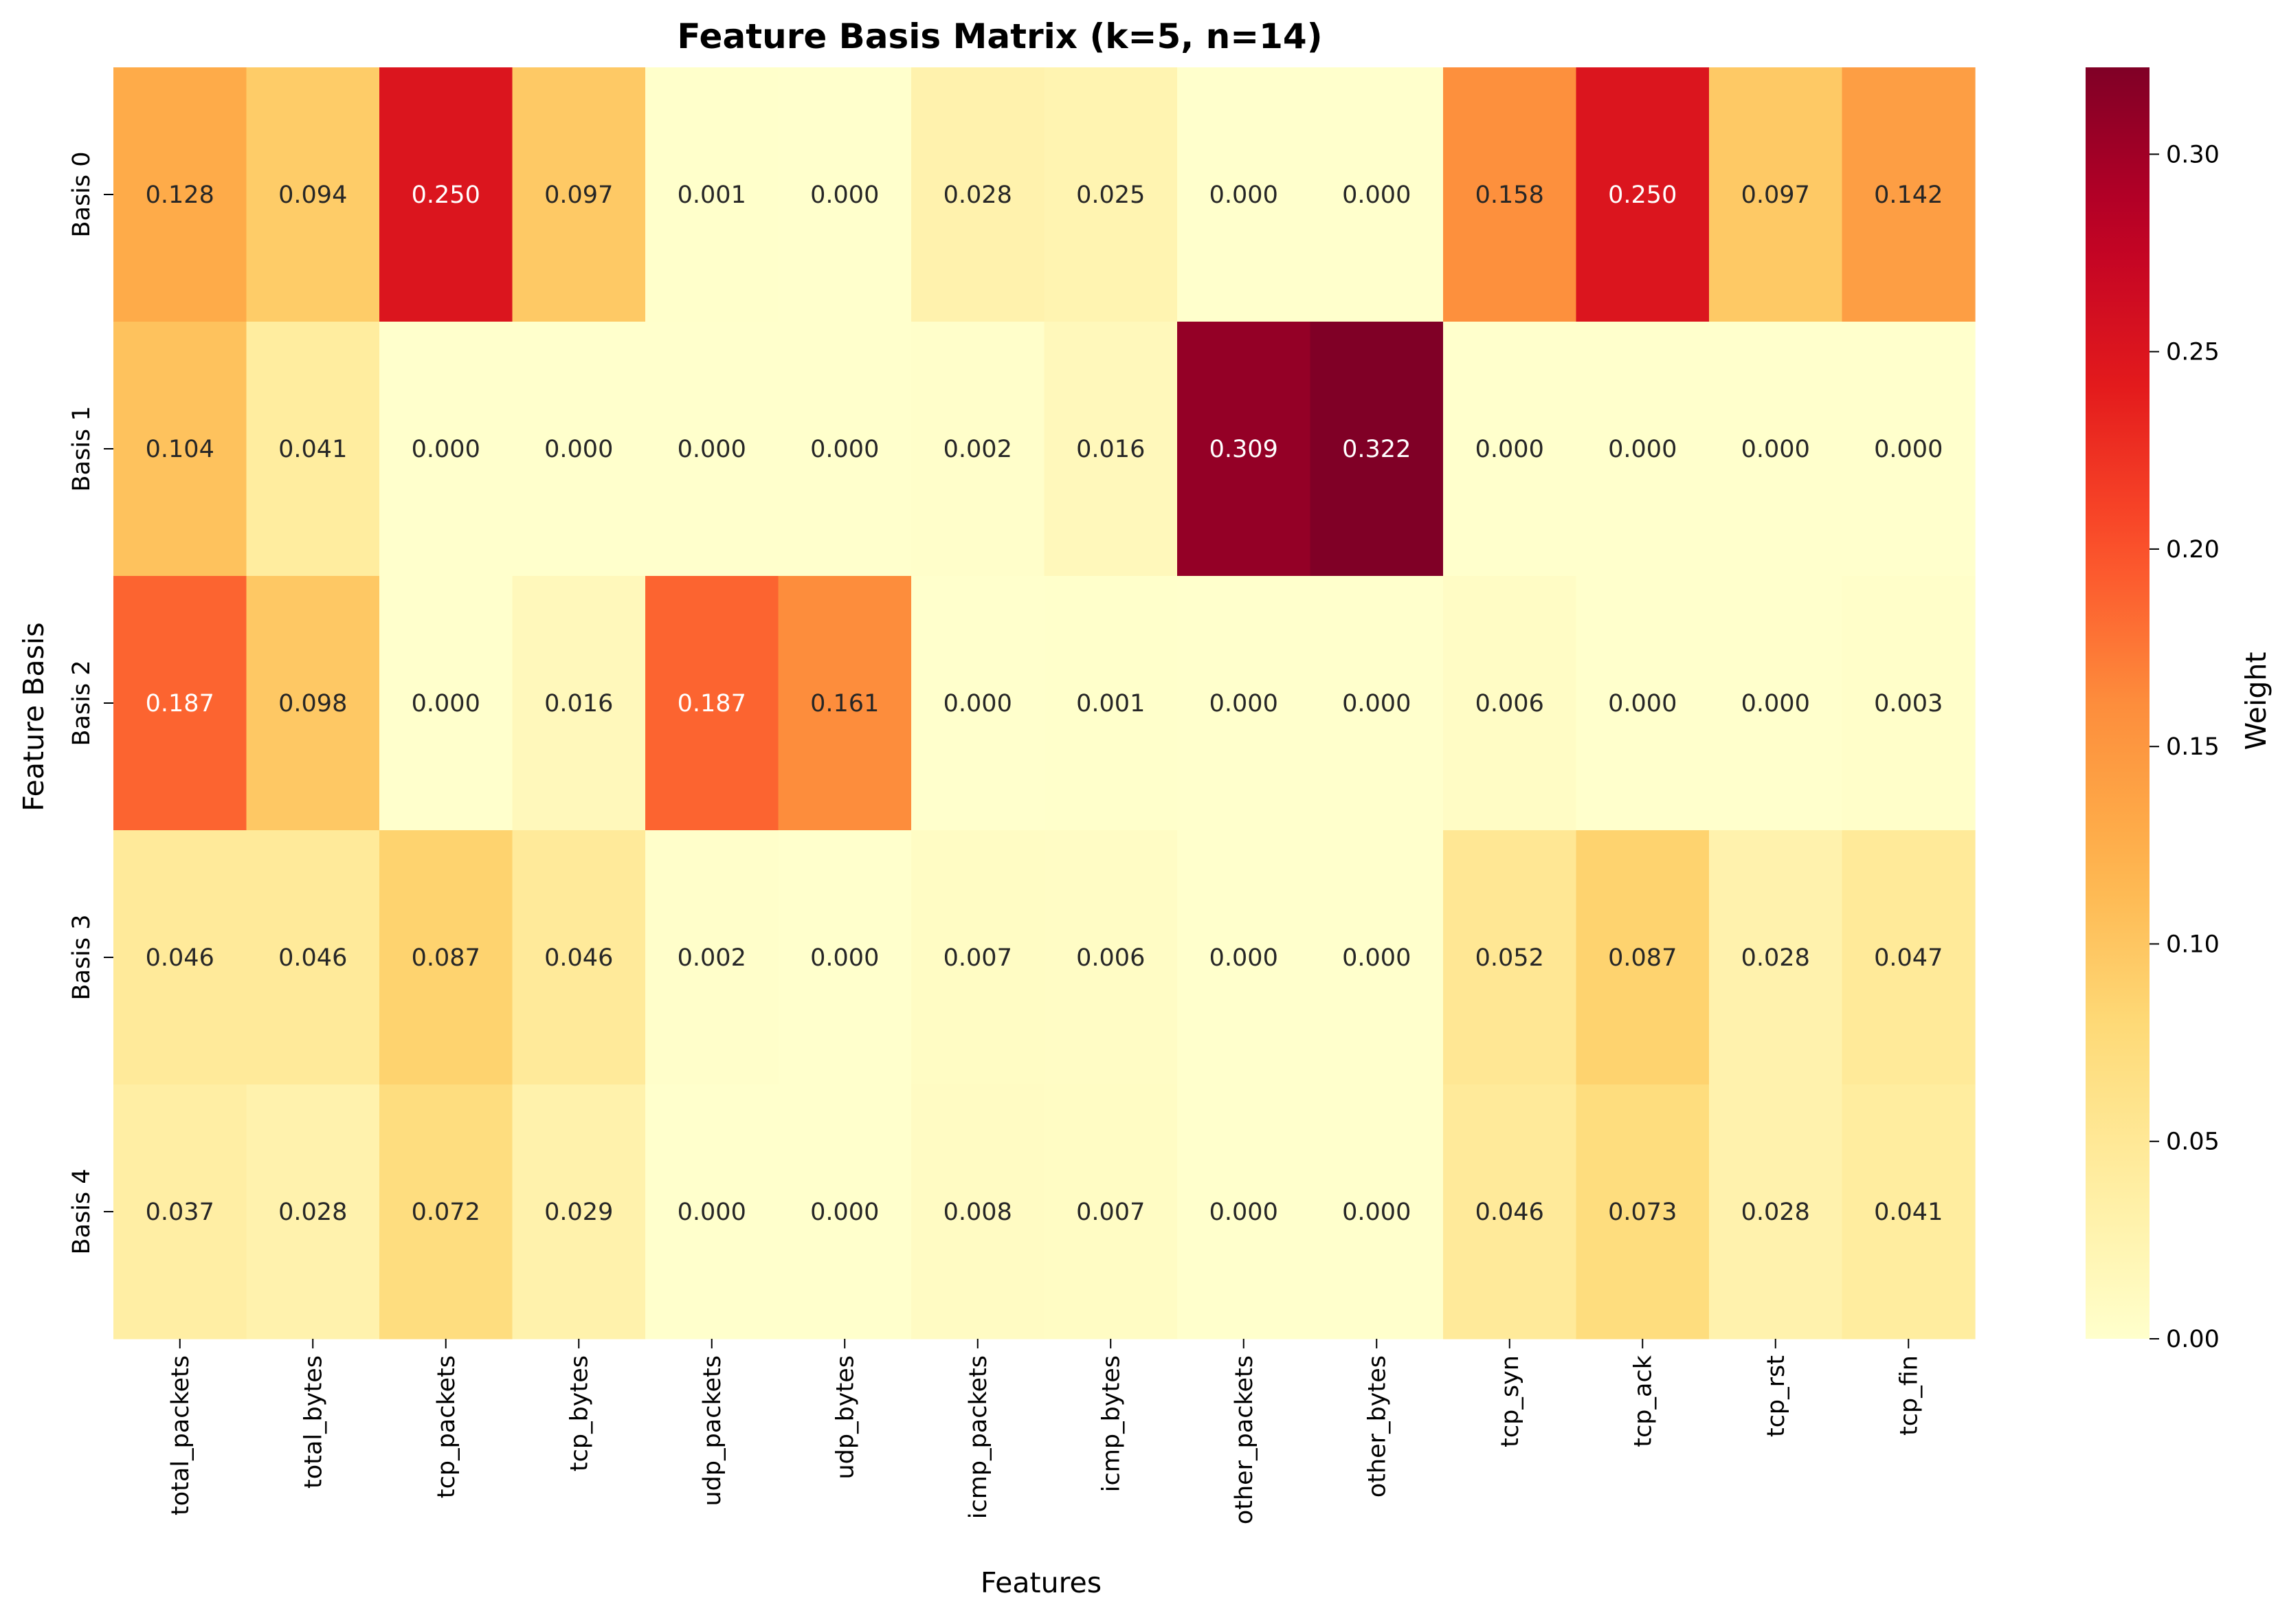 Image resolution: width=2289 pixels, height=1624 pixels. What do you see at coordinates (999, 36) in the screenshot?
I see `chart-title: Feature Basis Matrix (k=5, n=14)` at bounding box center [999, 36].